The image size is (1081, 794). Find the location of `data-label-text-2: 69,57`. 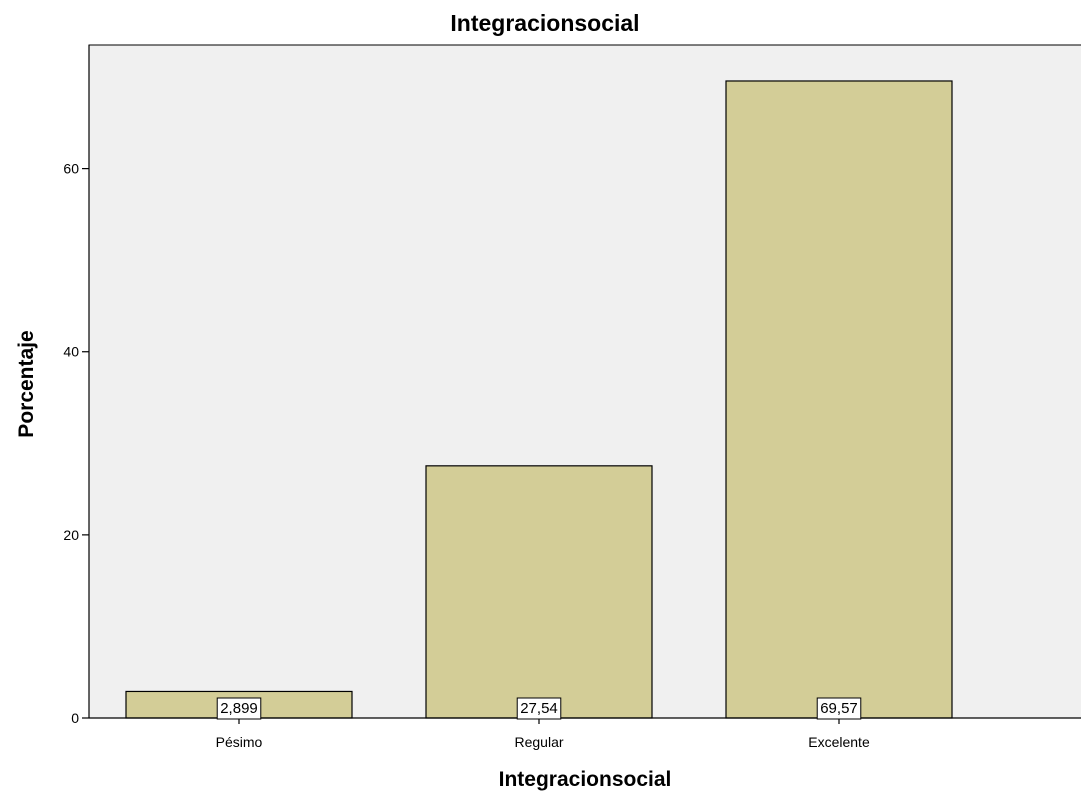

data-label-text-2: 69,57 is located at coordinates (839, 708).